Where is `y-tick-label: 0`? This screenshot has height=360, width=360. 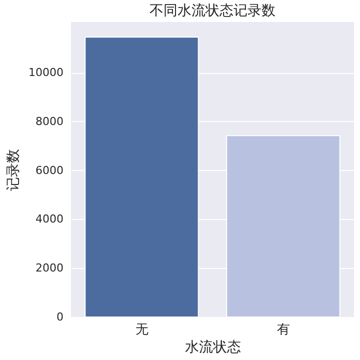
y-tick-label: 0 is located at coordinates (60, 317).